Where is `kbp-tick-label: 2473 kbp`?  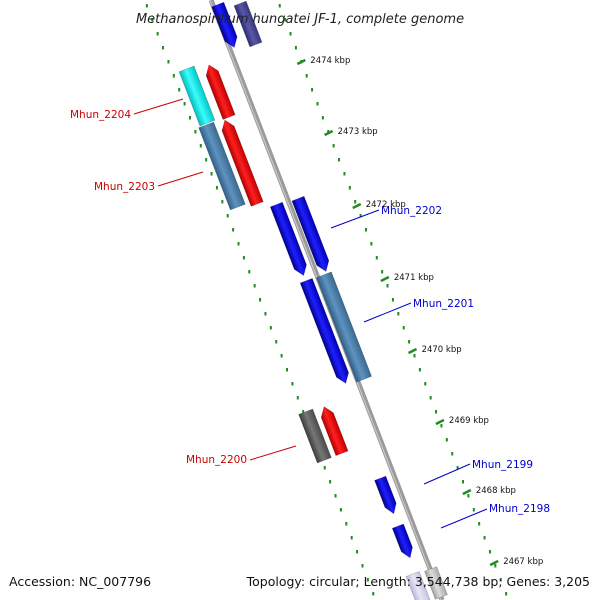 kbp-tick-label: 2473 kbp is located at coordinates (358, 132).